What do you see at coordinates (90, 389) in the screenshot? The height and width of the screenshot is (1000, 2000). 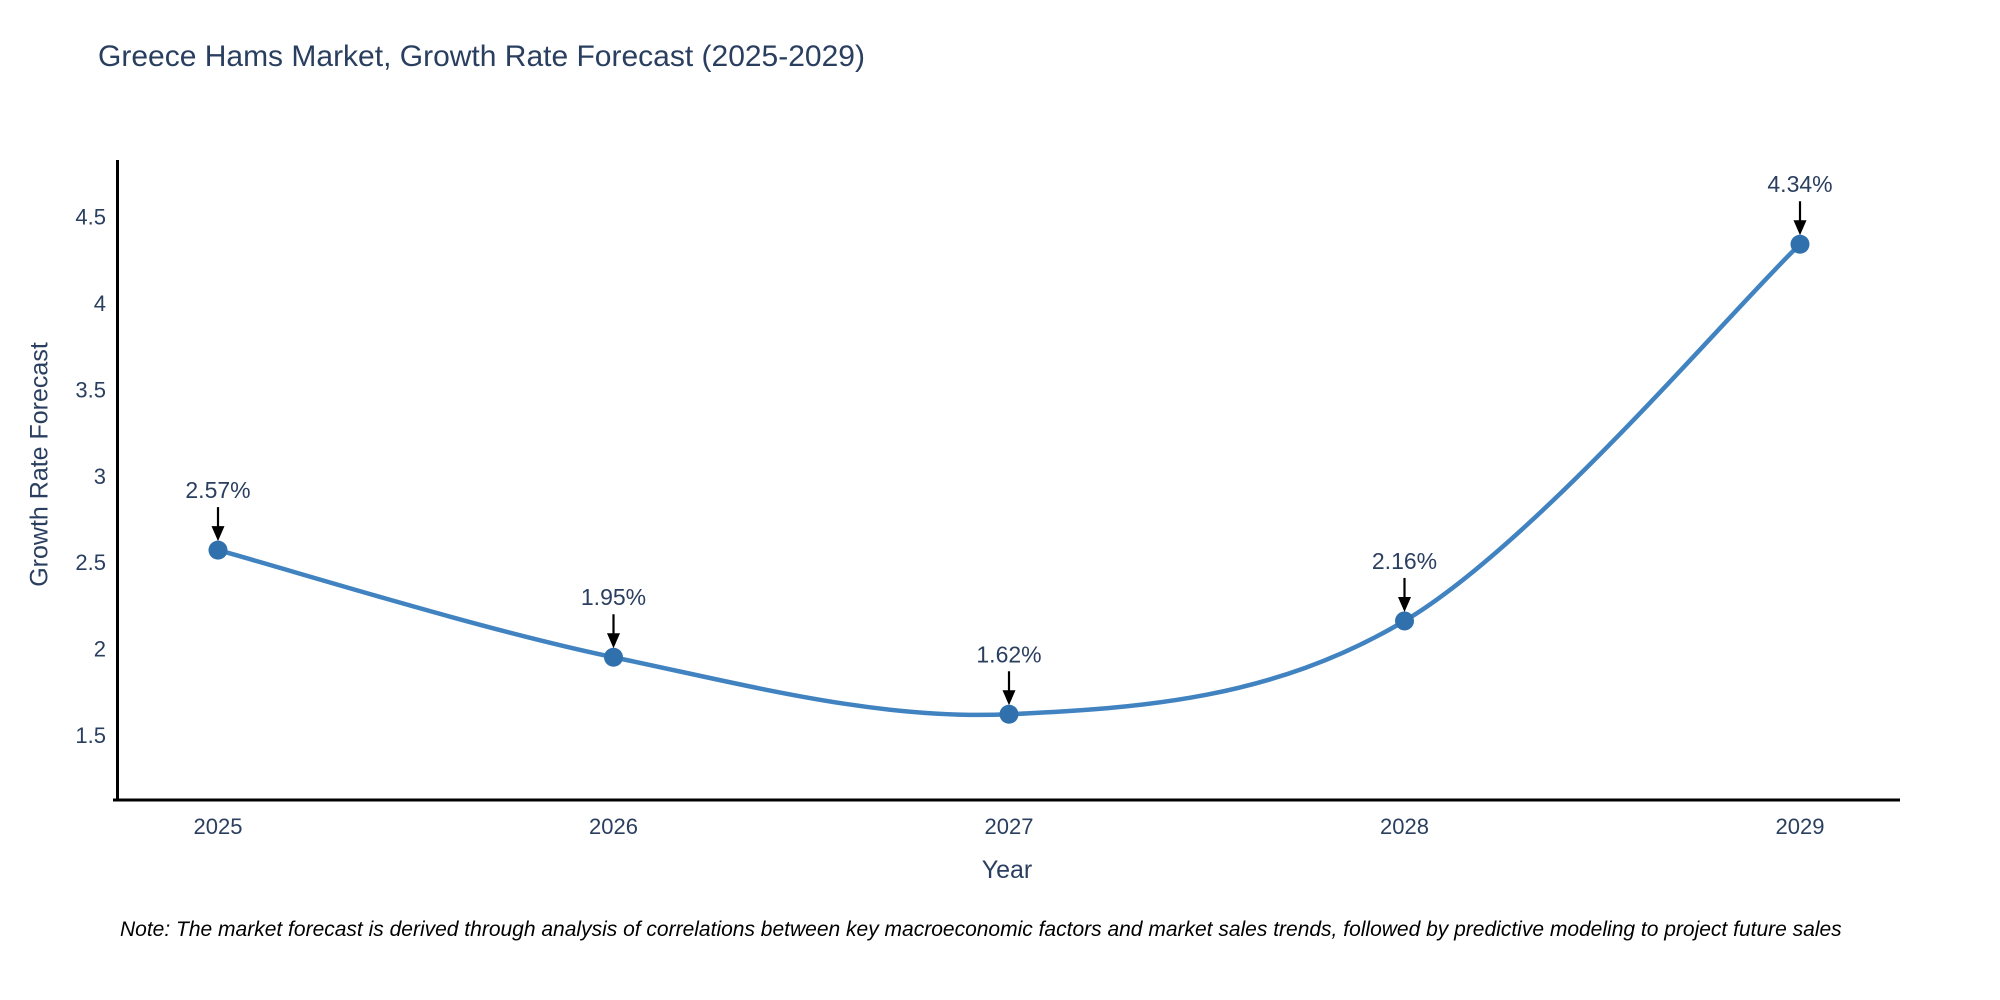 I see `y-tick-label: 3.5` at bounding box center [90, 389].